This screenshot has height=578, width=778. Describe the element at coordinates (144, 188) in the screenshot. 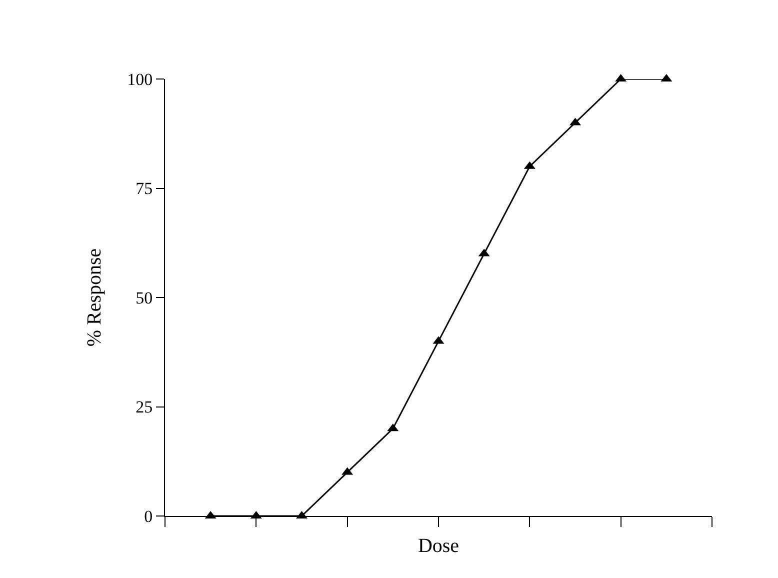

I see `y-tick-label: 75` at that location.